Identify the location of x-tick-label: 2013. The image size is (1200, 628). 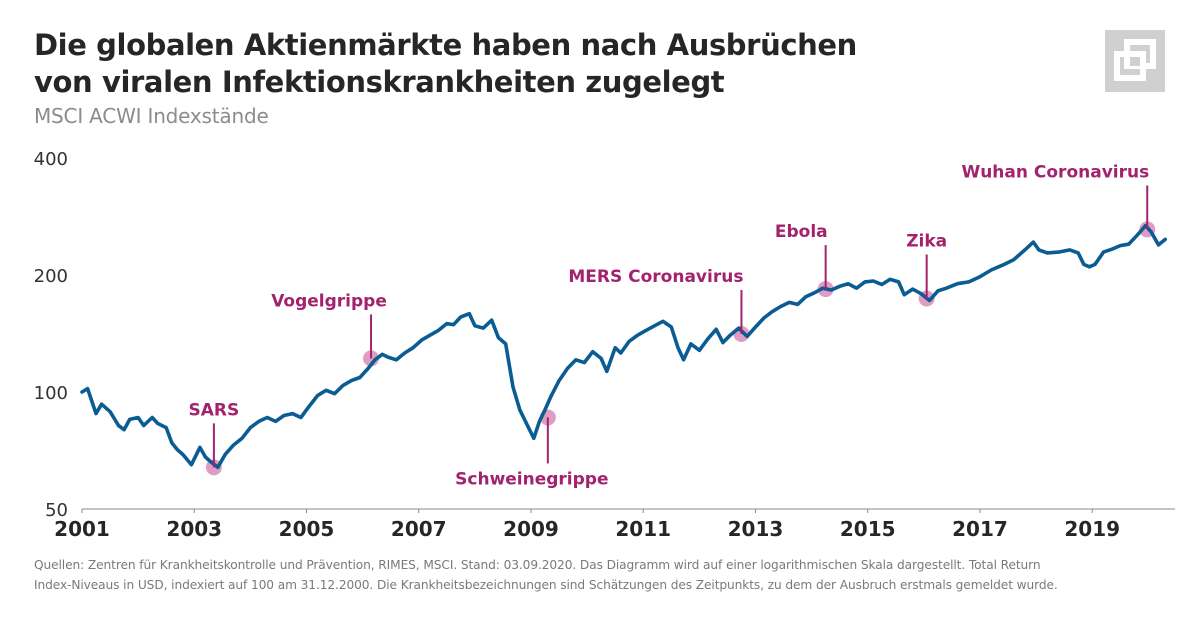
(756, 529).